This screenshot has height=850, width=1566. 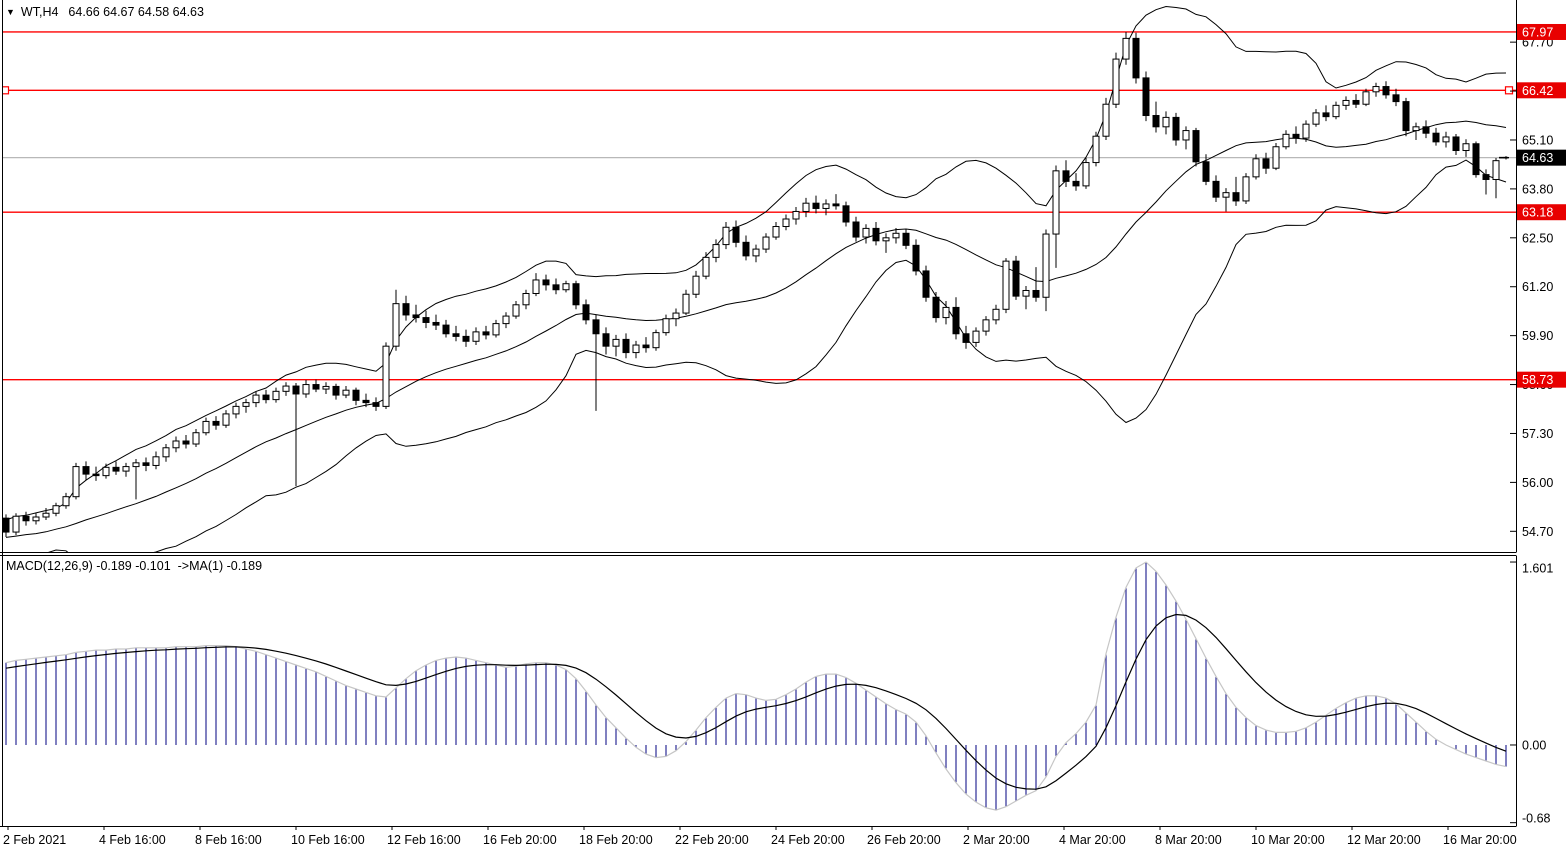 I want to click on price-tick-label: 54.70, so click(x=1537, y=532).